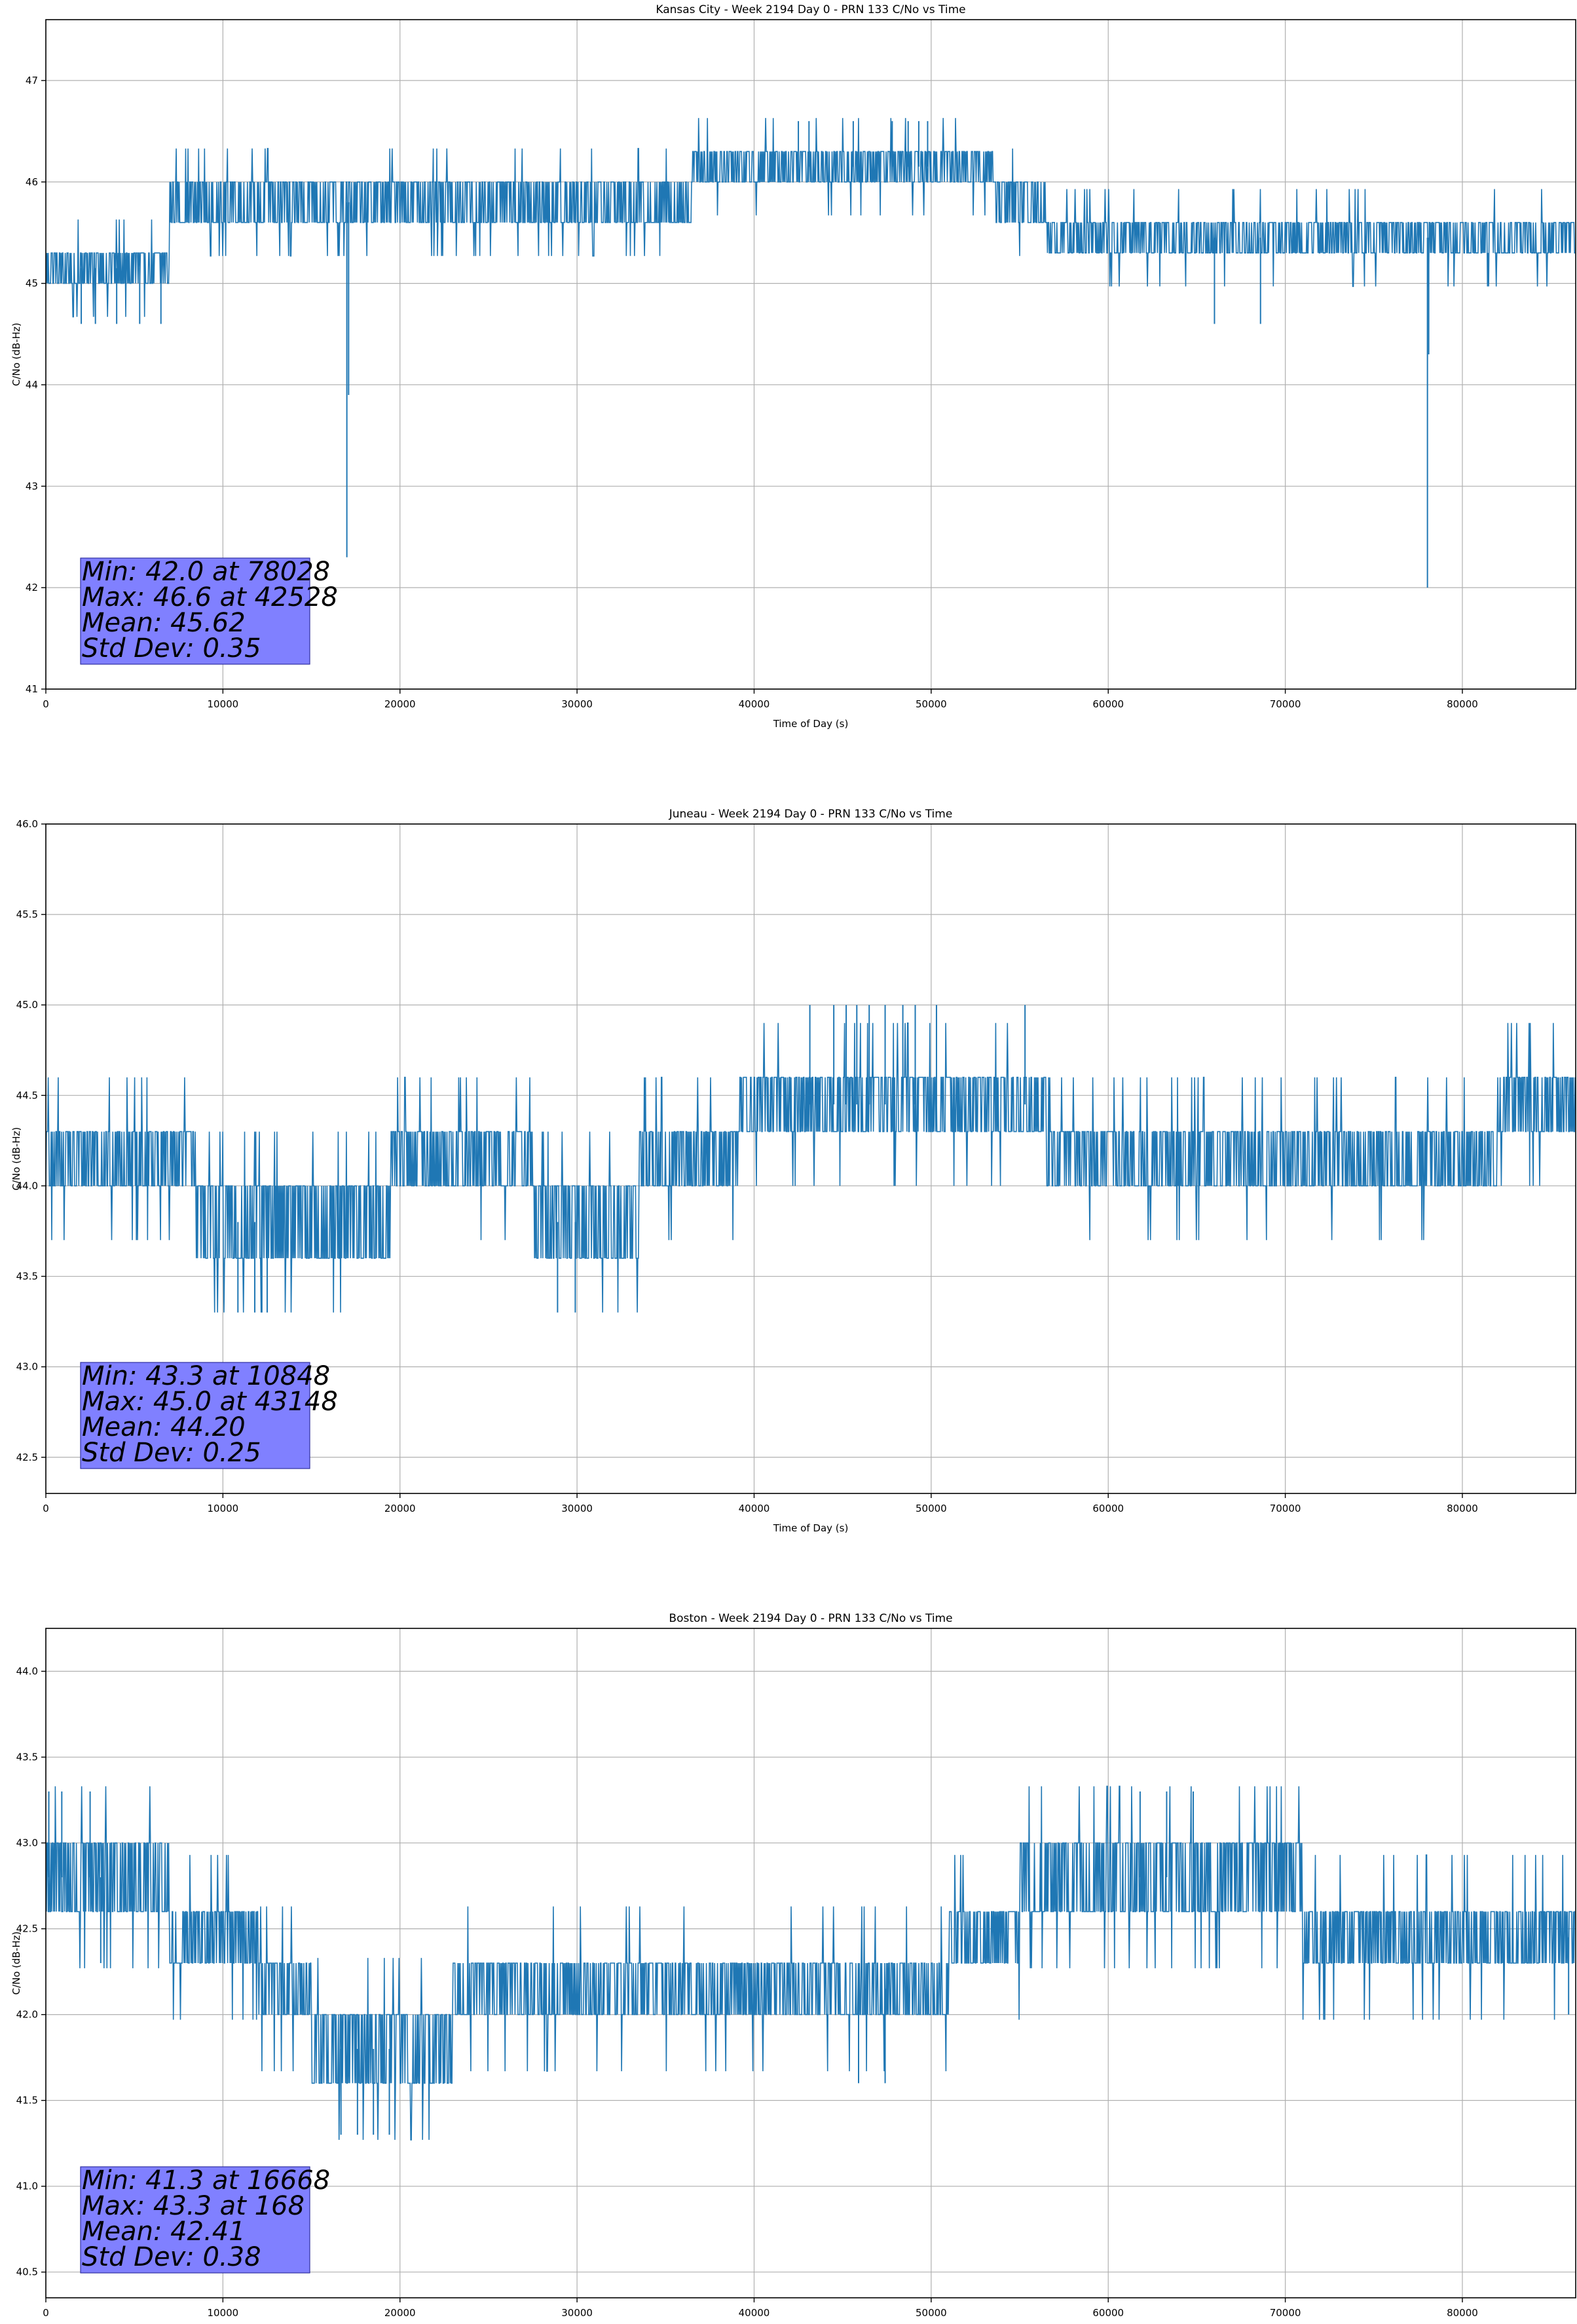  I want to click on y-tick-label: 45.0, so click(27, 1005).